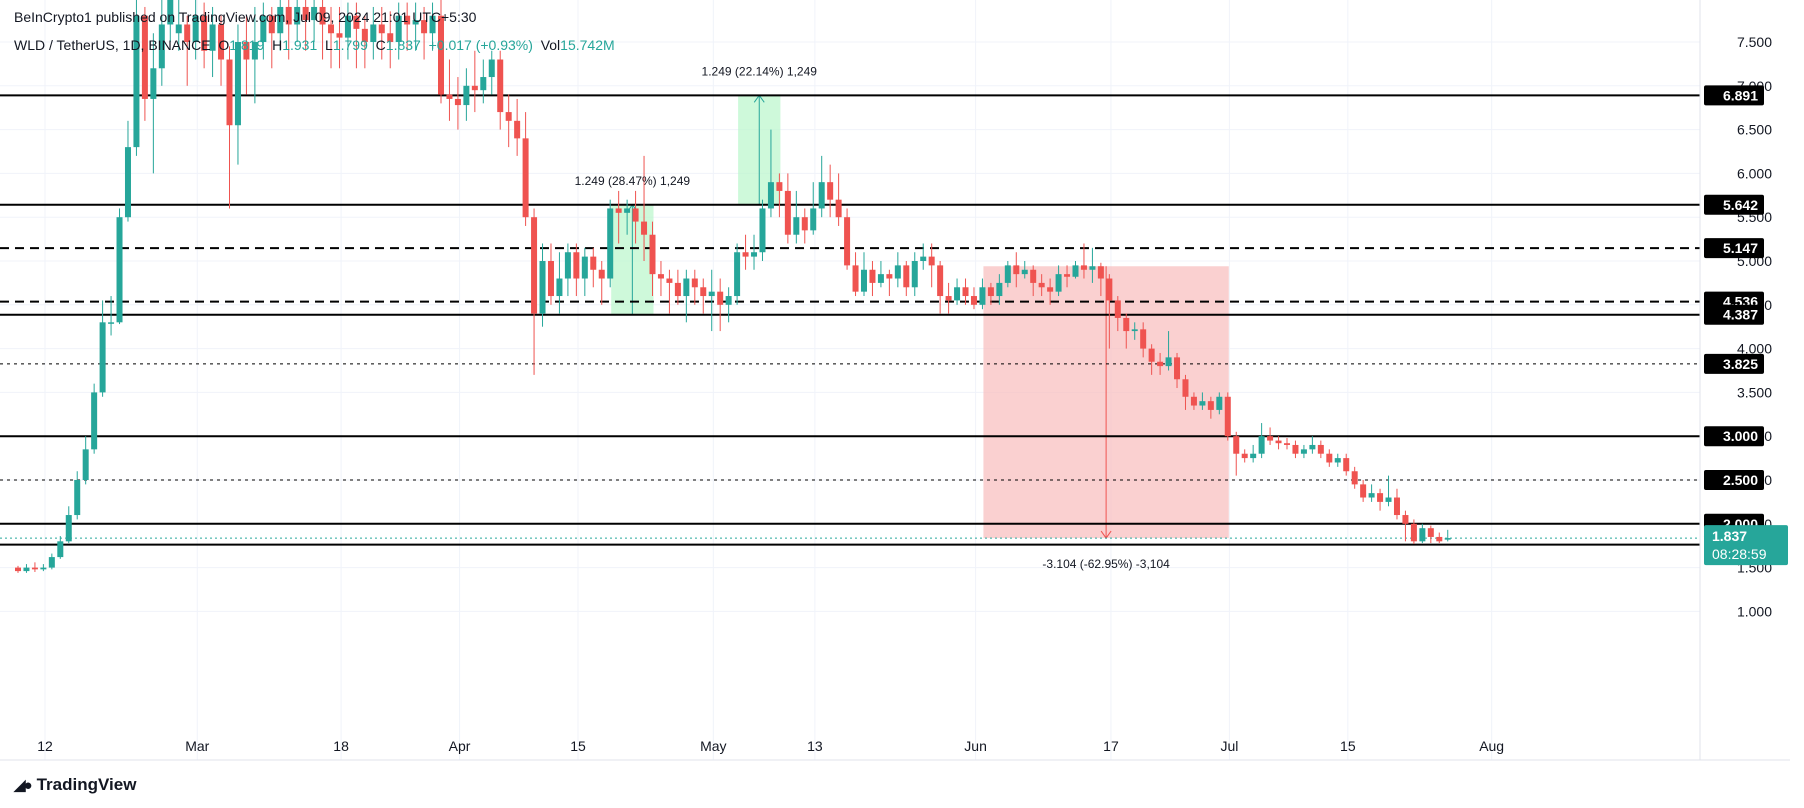 This screenshot has height=808, width=1804. What do you see at coordinates (770, 746) in the screenshot?
I see `time-axis: 12 Mar 18 Apr 15 May 13 Jun 17 Jul 15 Aug` at bounding box center [770, 746].